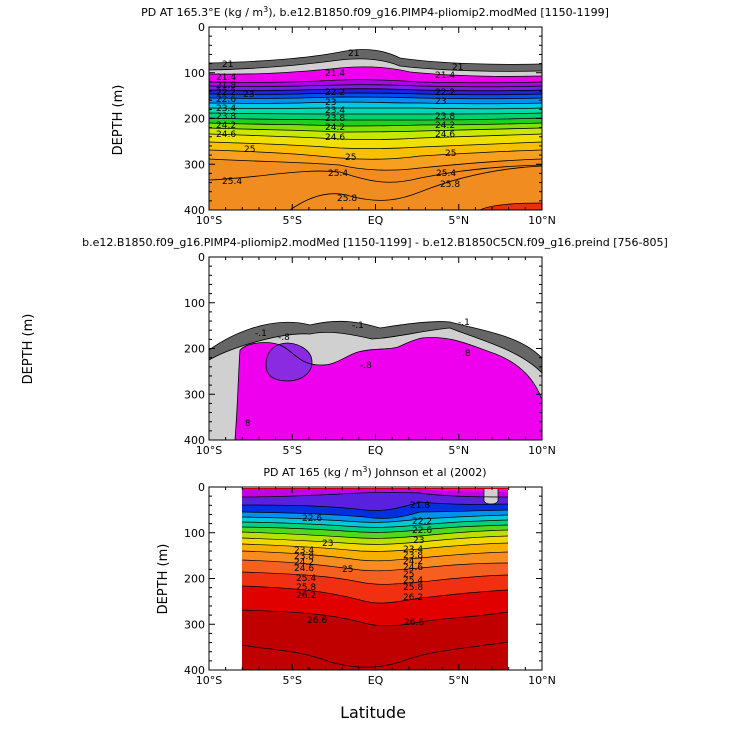 Image resolution: width=729 pixels, height=733 pixels. I want to click on p1-label-r238: 23.8, so click(445, 117).